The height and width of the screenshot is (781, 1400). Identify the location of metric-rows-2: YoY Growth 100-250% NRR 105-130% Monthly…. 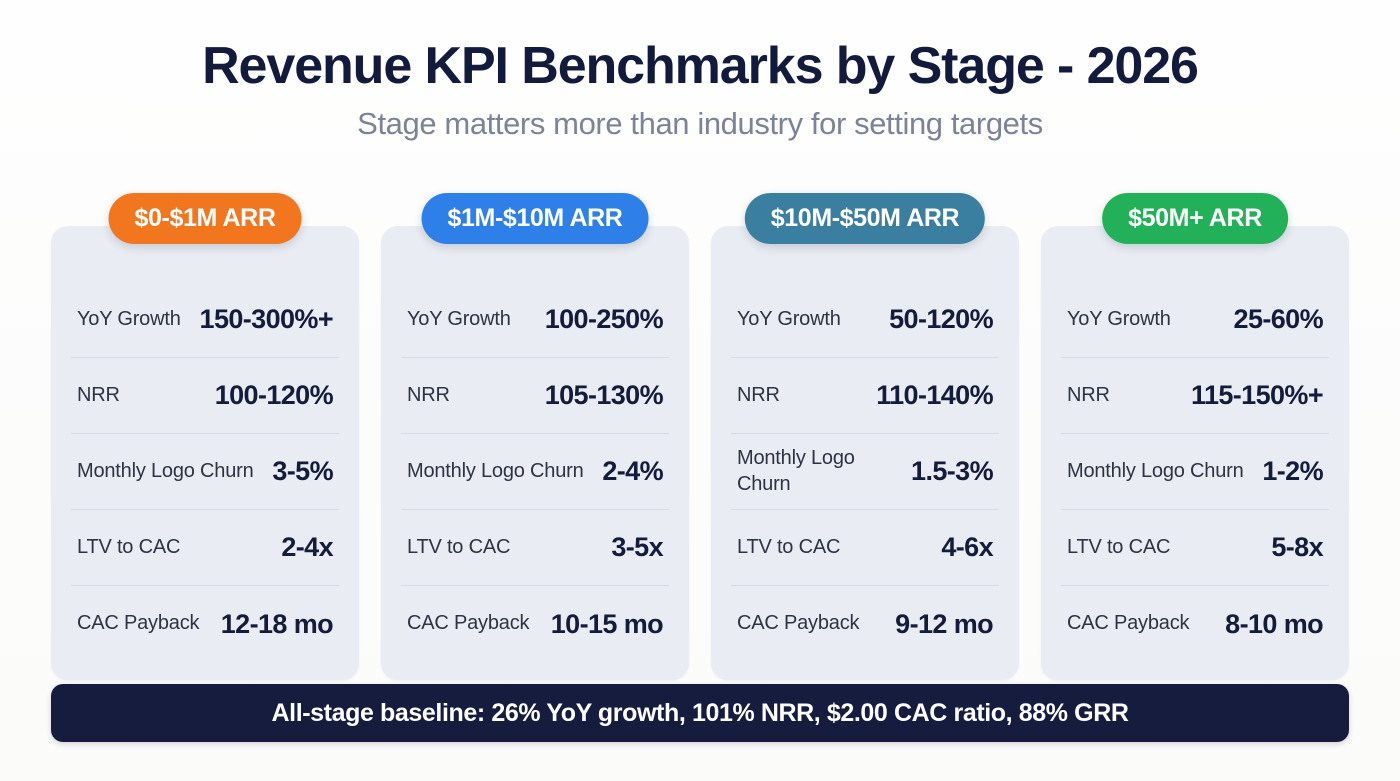
(535, 472).